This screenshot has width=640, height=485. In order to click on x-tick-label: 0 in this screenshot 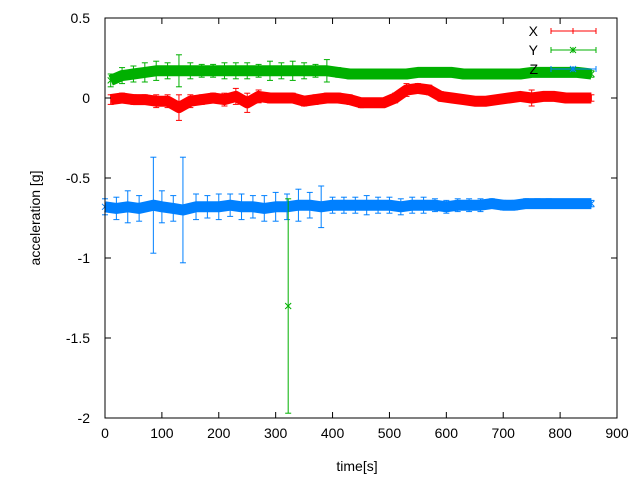, I will do `click(105, 433)`.